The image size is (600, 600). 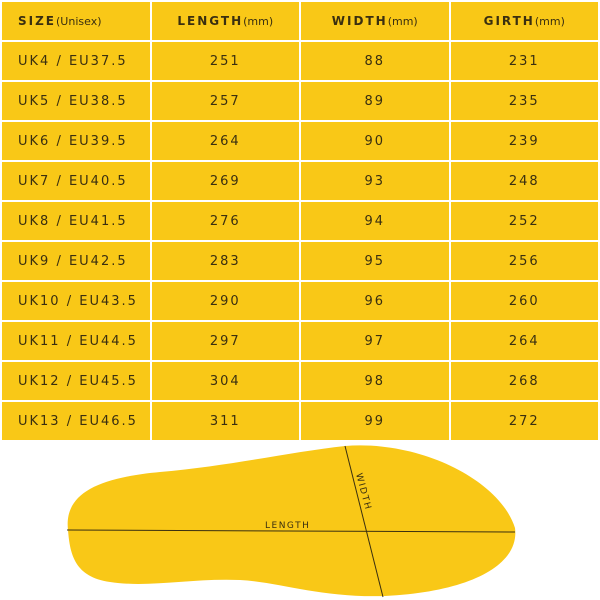 I want to click on table-row: UK8 / EU41.5 276 94 252, so click(x=300, y=221).